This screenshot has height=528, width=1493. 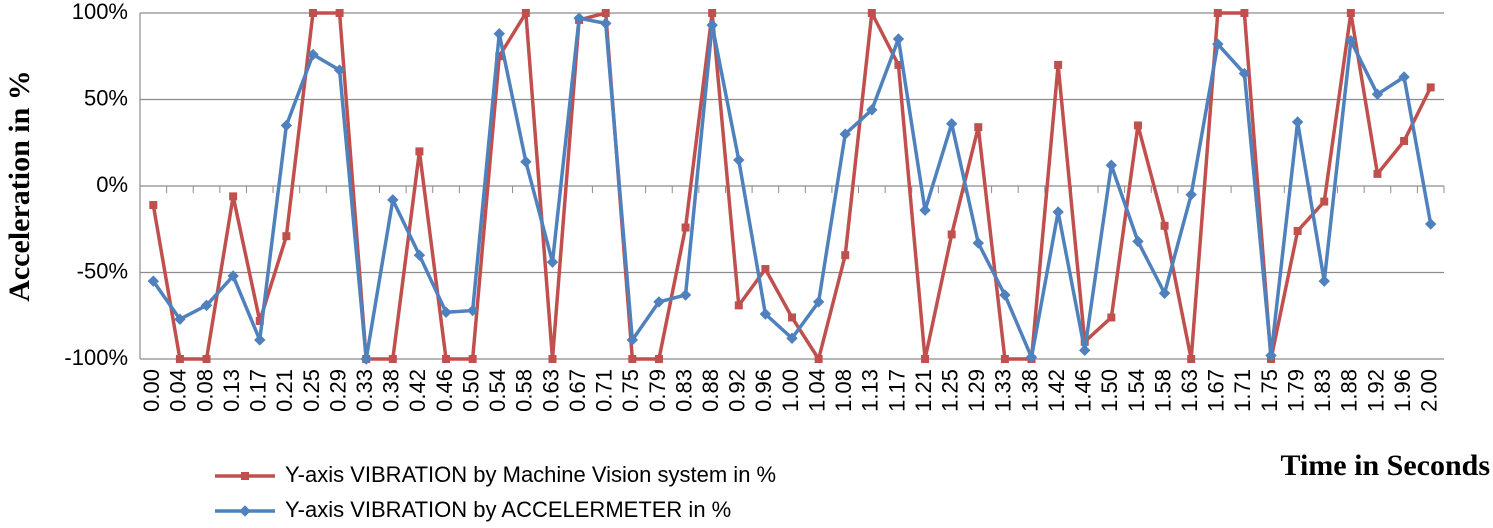 I want to click on x-tick-label: 1.13, so click(x=870, y=390).